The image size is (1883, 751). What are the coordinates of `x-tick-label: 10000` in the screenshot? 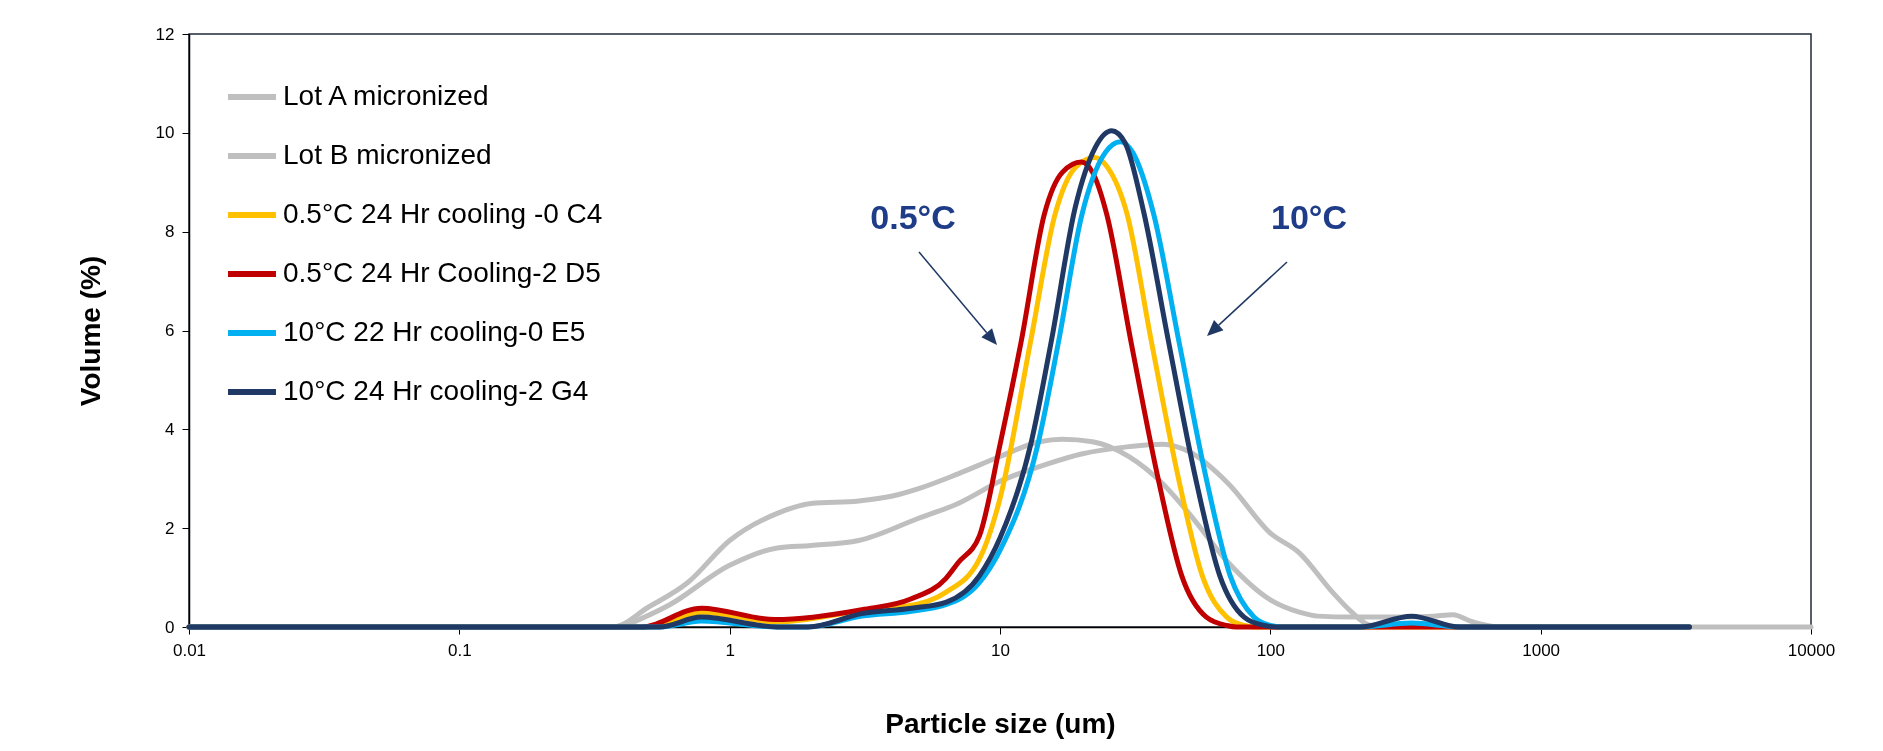 It's located at (1811, 650).